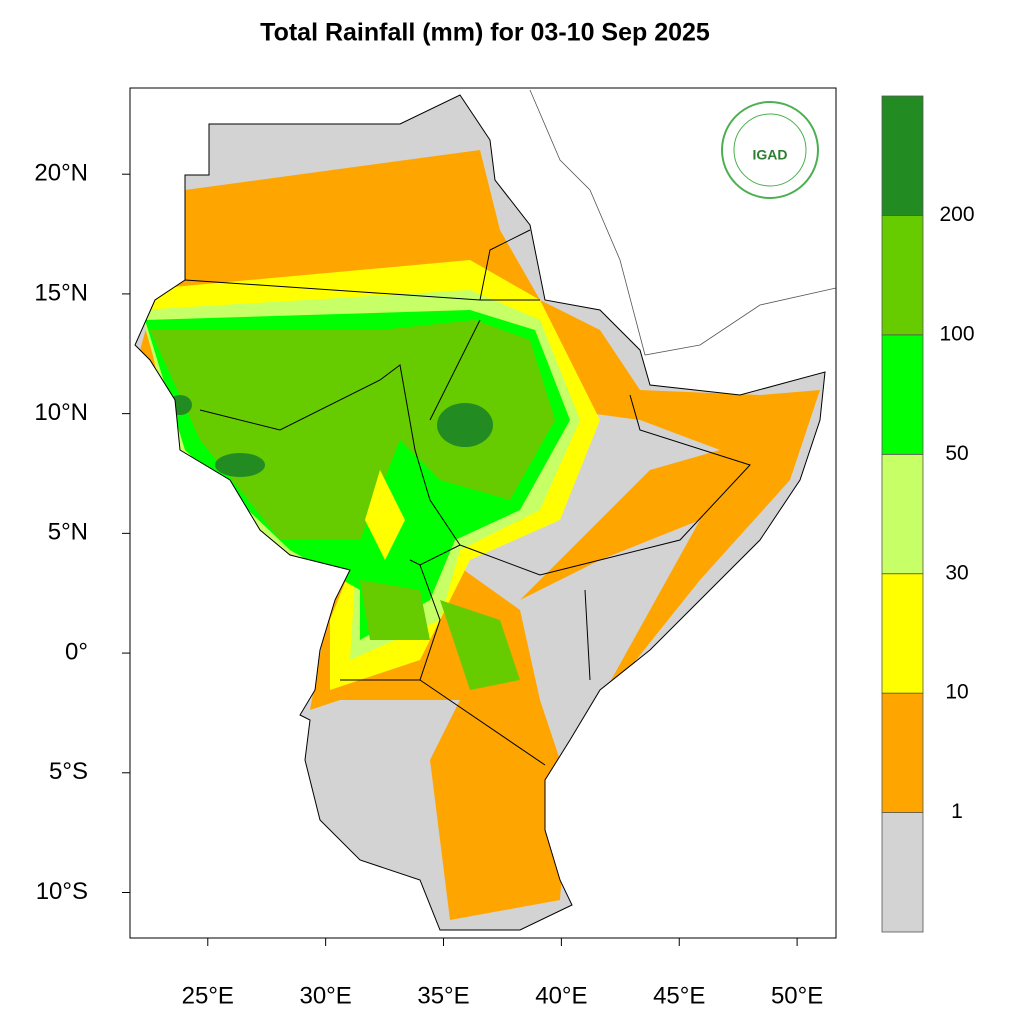  Describe the element at coordinates (956, 453) in the screenshot. I see `colorbar-label: 50` at that location.